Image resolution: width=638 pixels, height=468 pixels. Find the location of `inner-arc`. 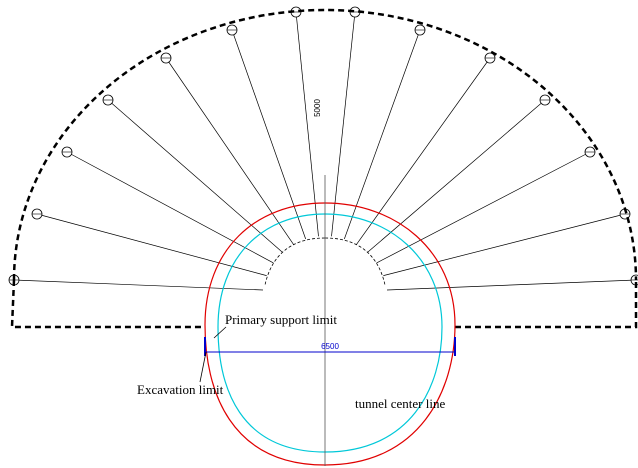

inner-arc is located at coordinates (325, 261).